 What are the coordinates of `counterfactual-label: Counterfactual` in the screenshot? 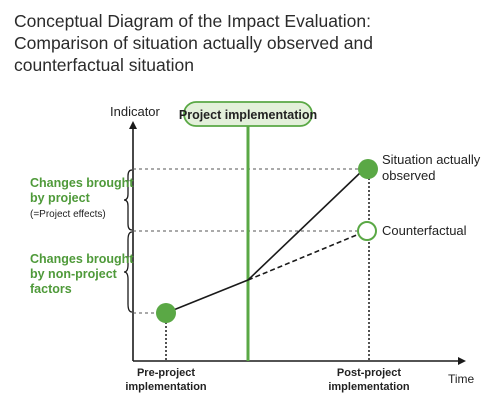 It's located at (424, 230).